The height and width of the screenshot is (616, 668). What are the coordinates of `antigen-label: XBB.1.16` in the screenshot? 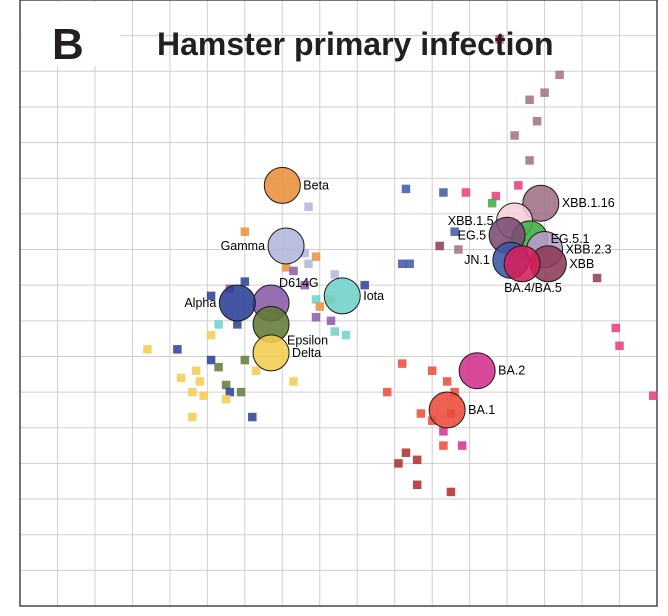 It's located at (588, 203).